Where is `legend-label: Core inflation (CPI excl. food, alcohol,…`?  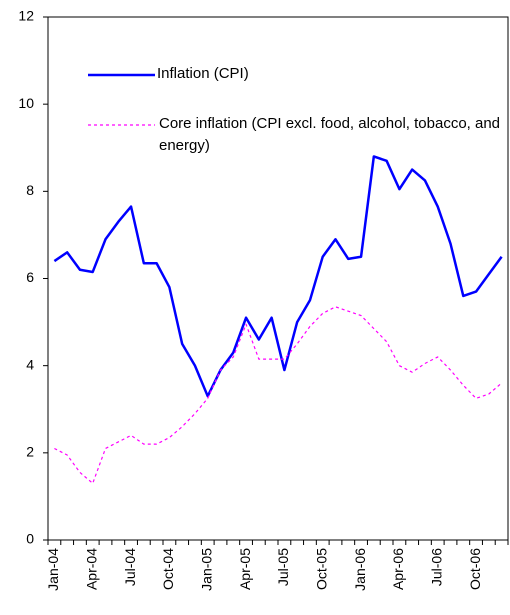
legend-label: Core inflation (CPI excl. food, alcohol,… is located at coordinates (330, 134).